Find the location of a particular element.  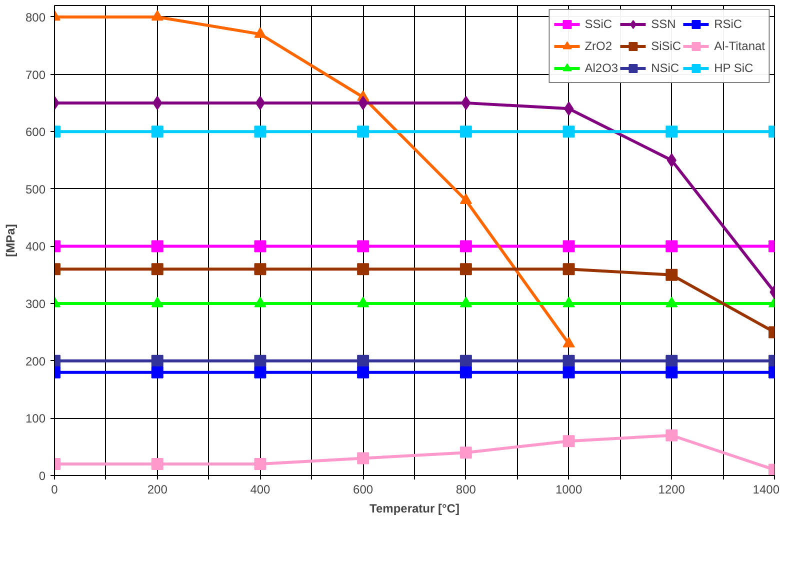

y-tick-label: 700 is located at coordinates (35, 75).